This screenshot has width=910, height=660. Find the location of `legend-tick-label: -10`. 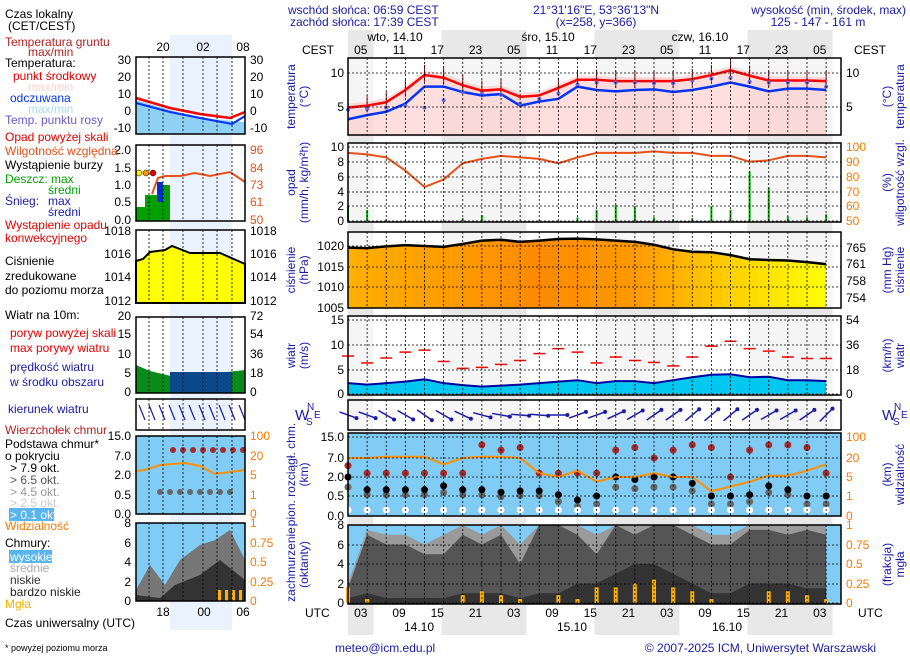

legend-tick-label: -10 is located at coordinates (259, 128).